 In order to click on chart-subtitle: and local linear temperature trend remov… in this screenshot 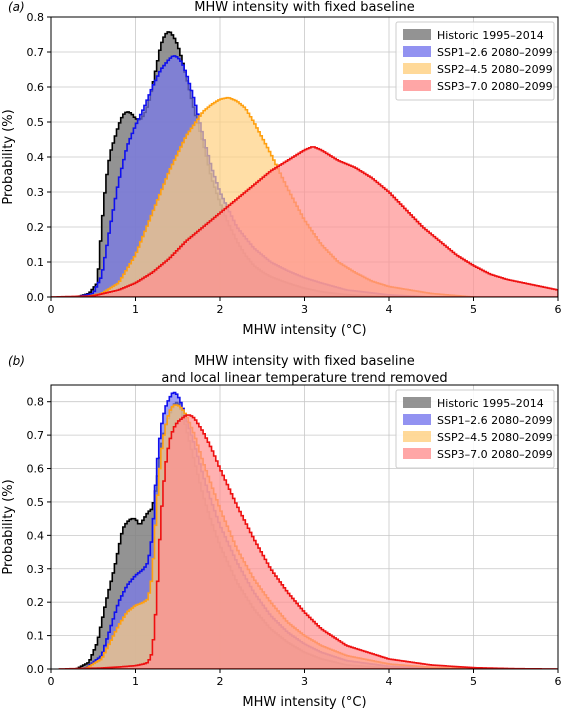, I will do `click(304, 378)`.